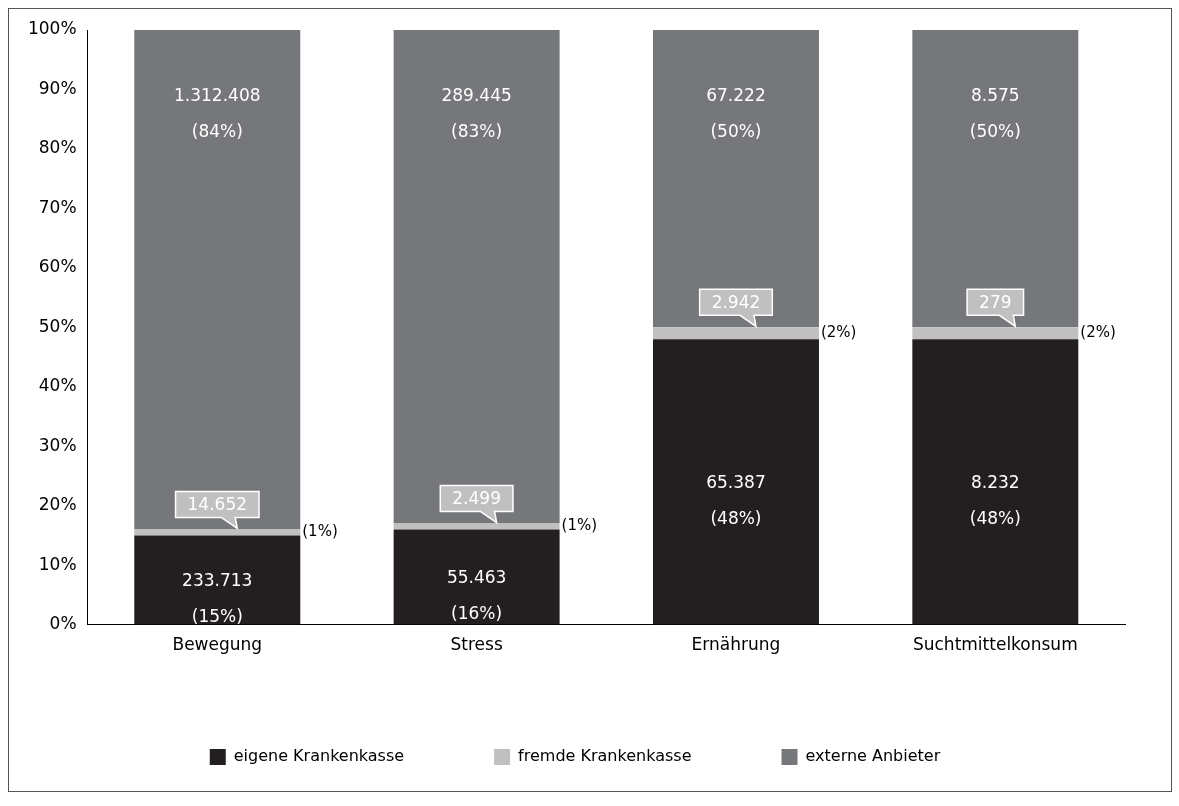 The height and width of the screenshot is (806, 1179). Describe the element at coordinates (57, 385) in the screenshot. I see `y-tick-label: 40%` at that location.